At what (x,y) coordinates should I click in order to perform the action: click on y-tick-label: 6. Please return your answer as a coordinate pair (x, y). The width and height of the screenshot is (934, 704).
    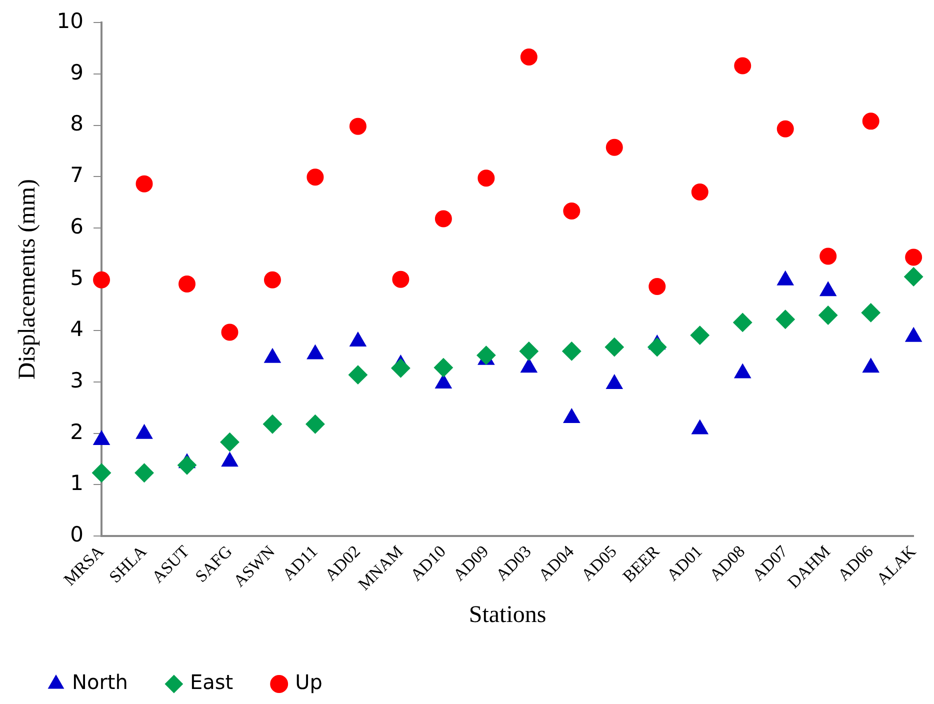
    Looking at the image, I should click on (77, 226).